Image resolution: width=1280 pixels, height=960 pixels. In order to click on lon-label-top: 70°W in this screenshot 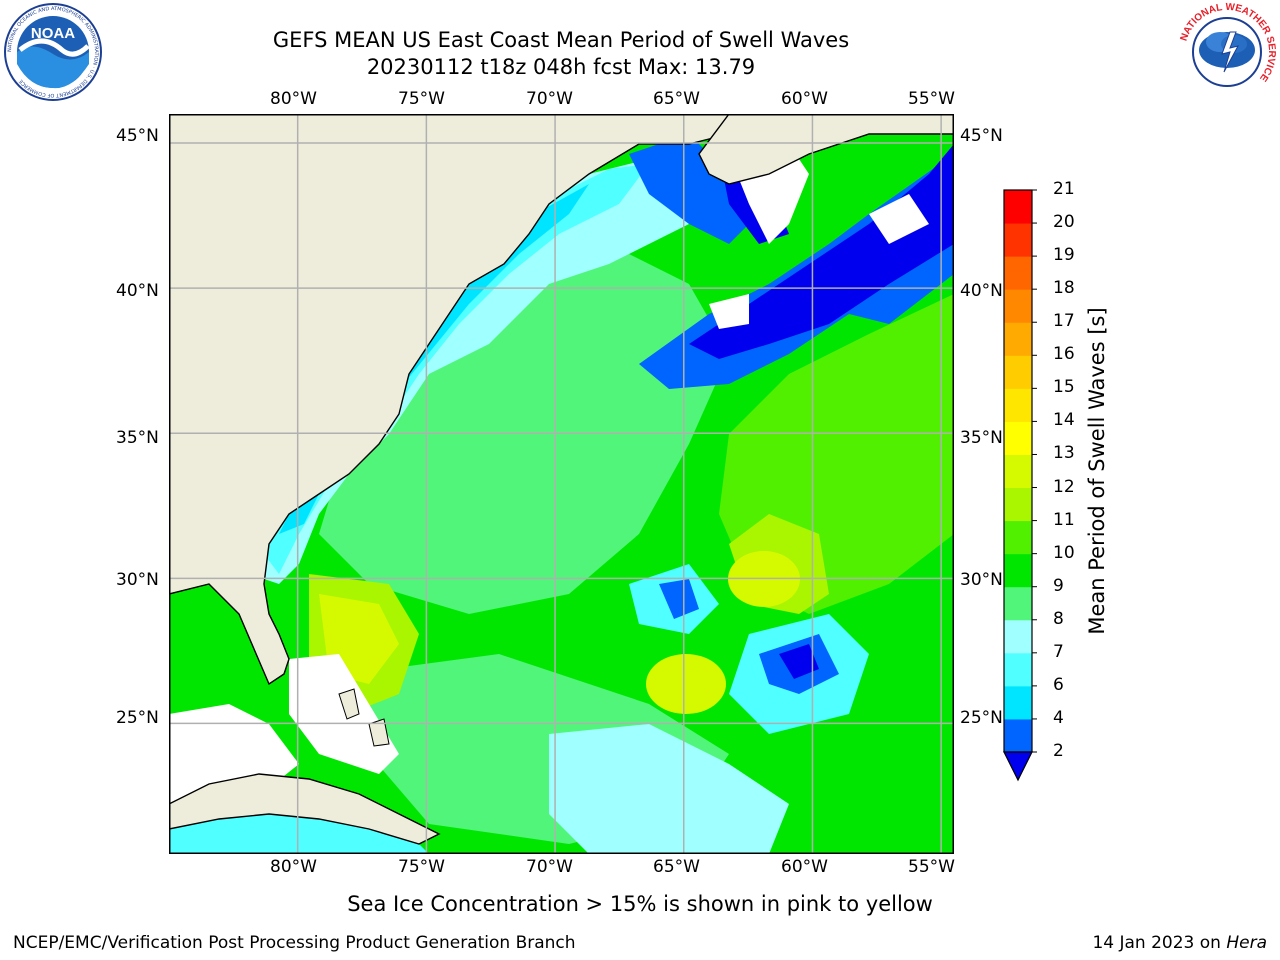, I will do `click(549, 99)`.